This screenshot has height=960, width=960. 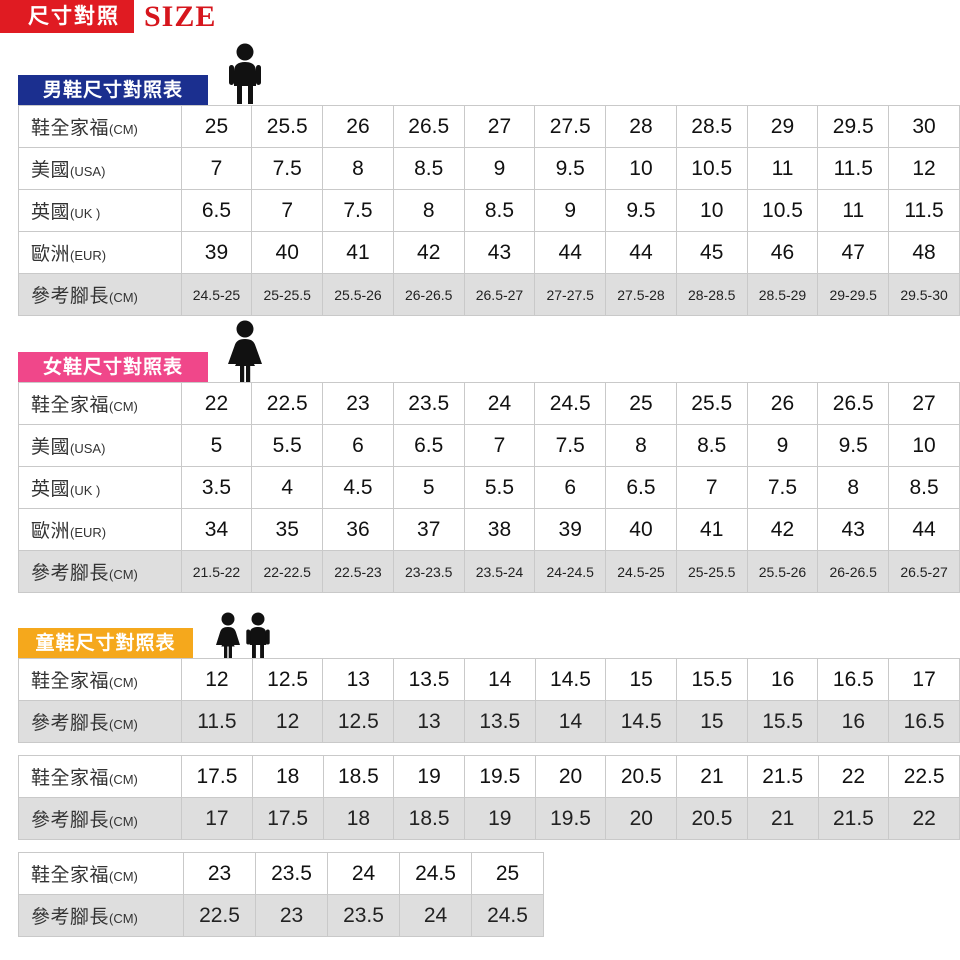 I want to click on kids-figures-icon, so click(x=244, y=635).